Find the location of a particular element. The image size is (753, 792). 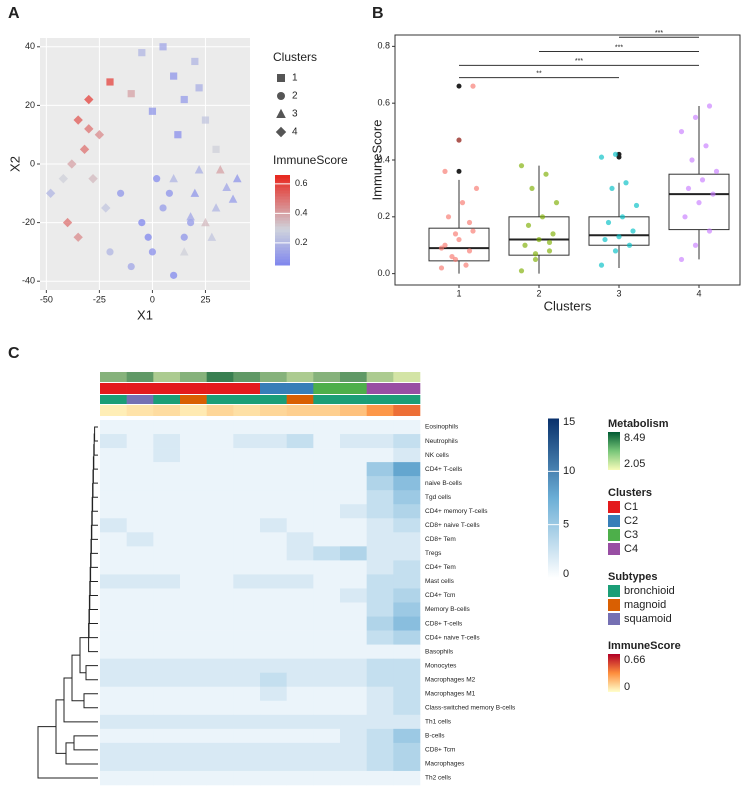

x-tick-label: 2 is located at coordinates (538, 293).